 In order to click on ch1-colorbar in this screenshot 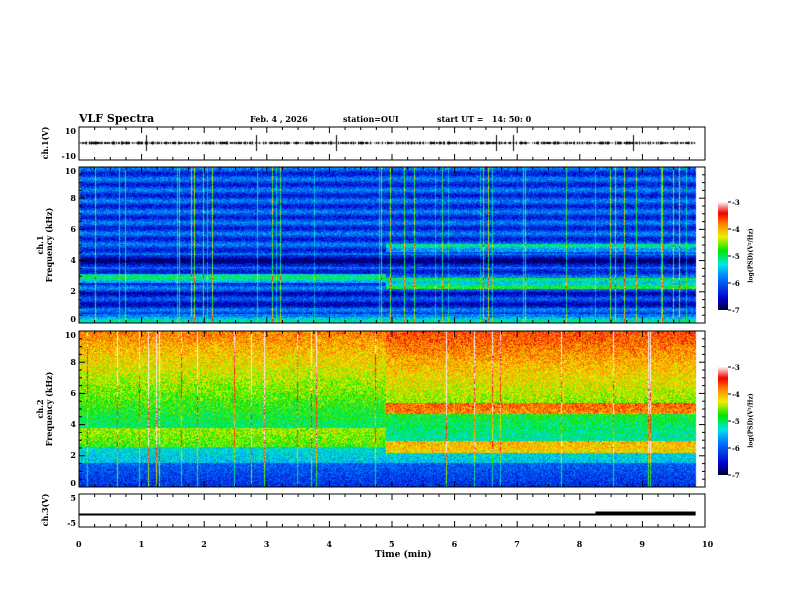, I will do `click(723, 256)`.